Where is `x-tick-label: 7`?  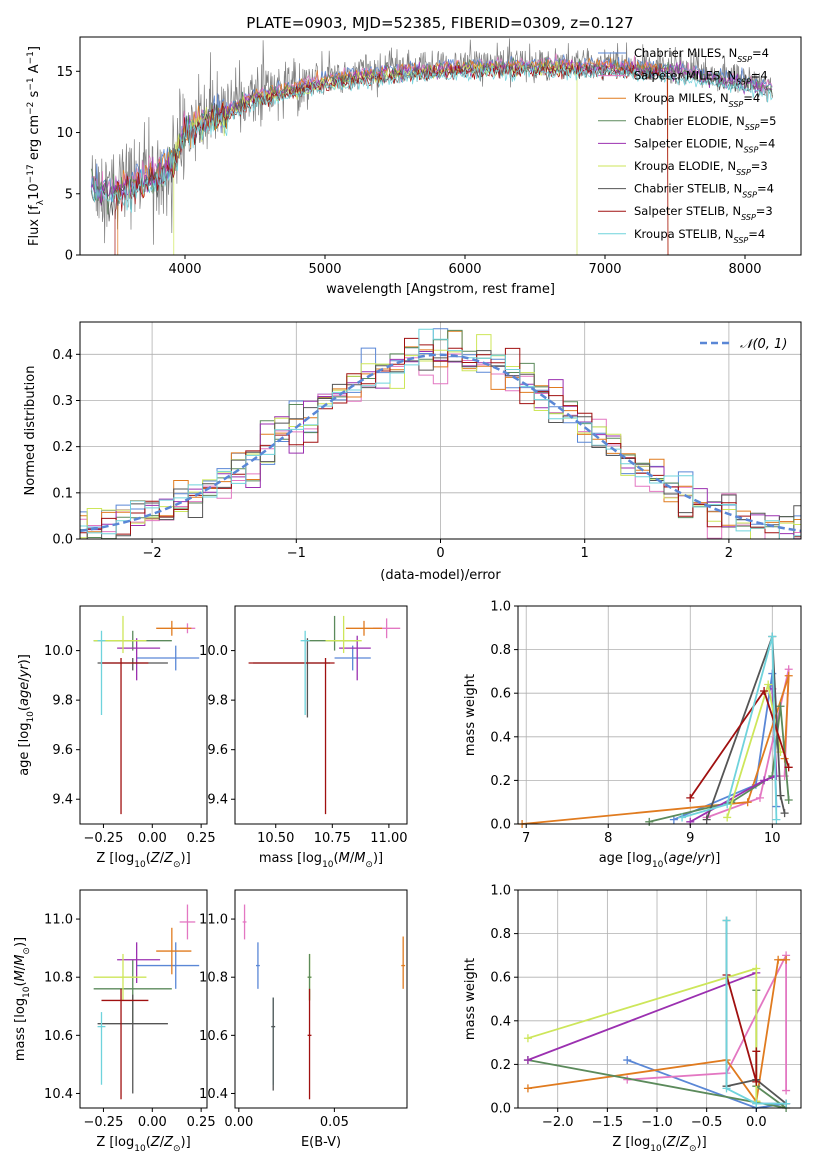 x-tick-label: 7 is located at coordinates (526, 838).